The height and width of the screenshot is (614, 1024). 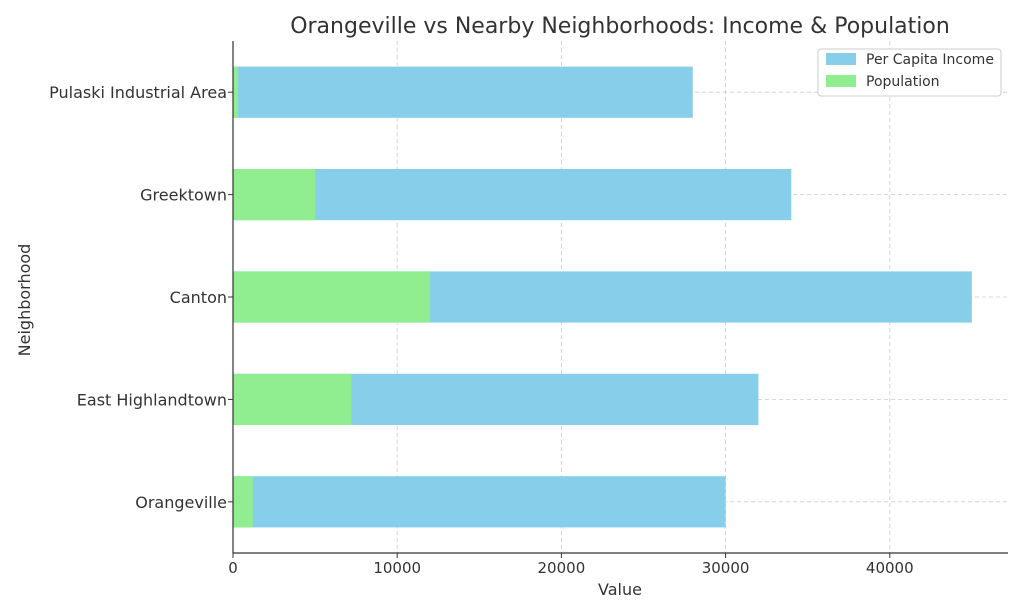 I want to click on x-tick-label: 20000, so click(x=562, y=568).